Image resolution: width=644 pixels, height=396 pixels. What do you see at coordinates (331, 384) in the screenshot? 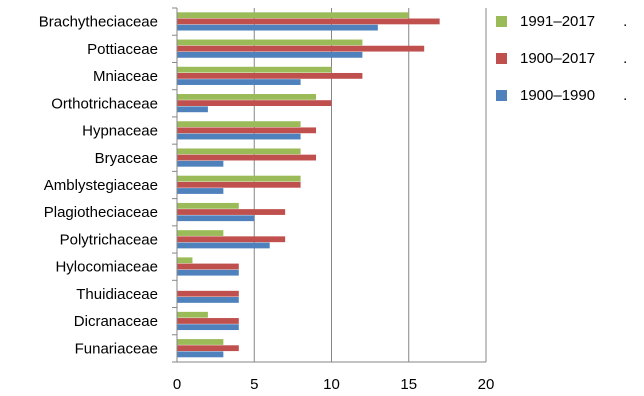
I see `x-tick-label: 10` at bounding box center [331, 384].